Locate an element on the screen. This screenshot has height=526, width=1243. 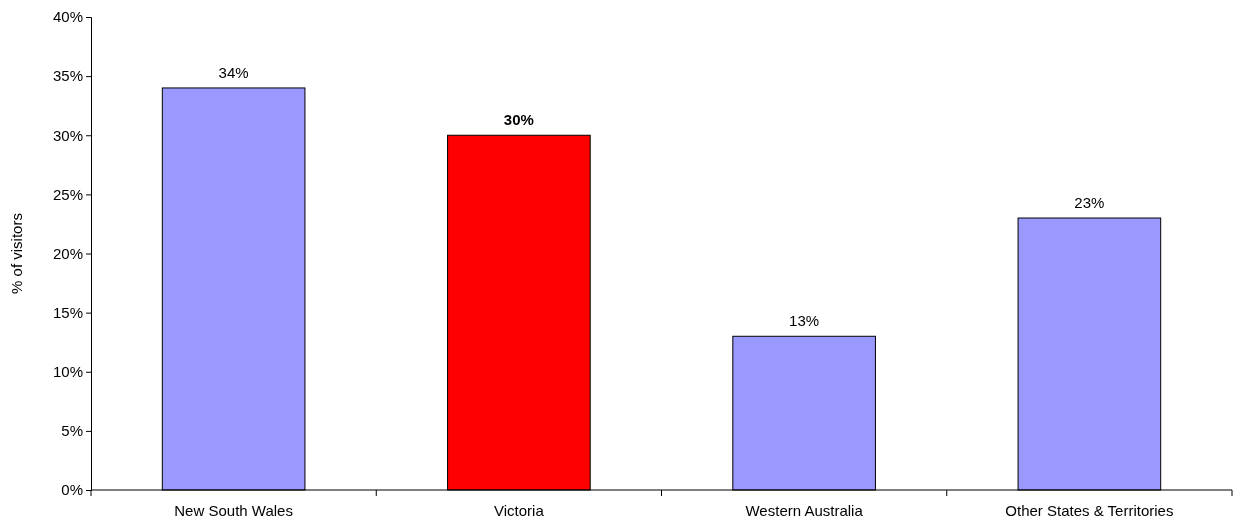
x-tick-label: Other States & Territories is located at coordinates (1089, 510).